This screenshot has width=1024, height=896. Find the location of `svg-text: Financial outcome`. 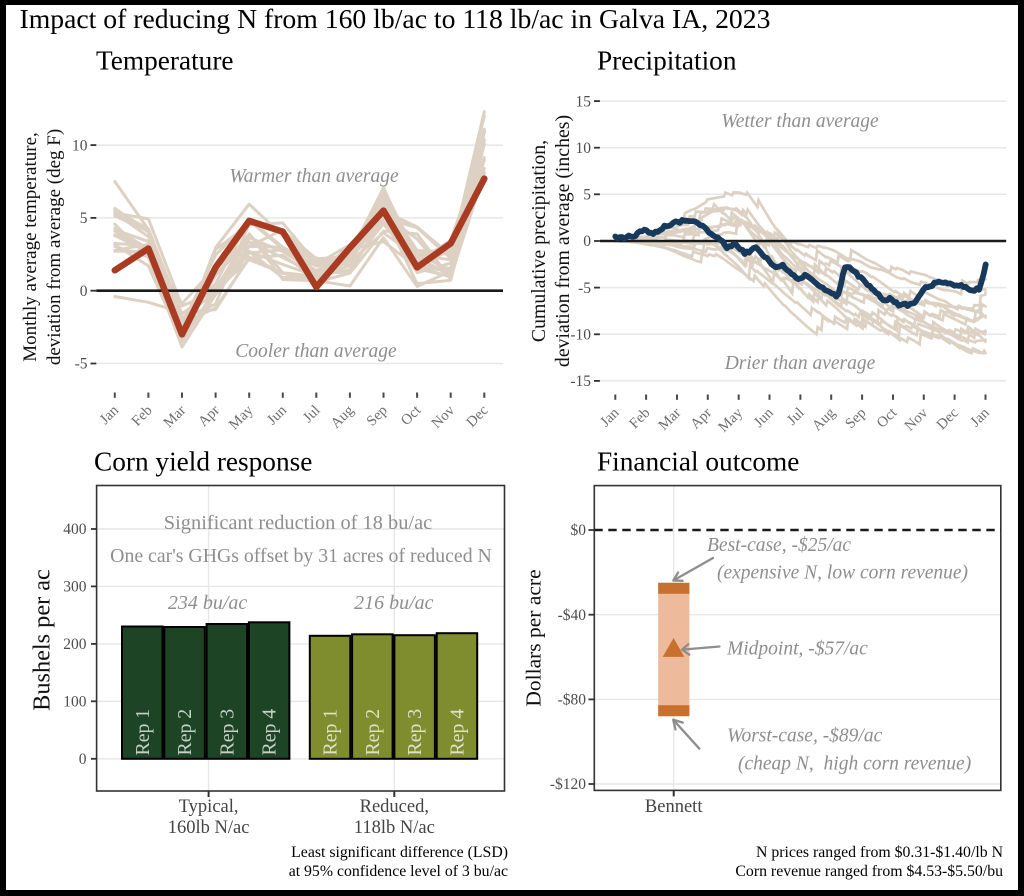

svg-text: Financial outcome is located at coordinates (698, 462).